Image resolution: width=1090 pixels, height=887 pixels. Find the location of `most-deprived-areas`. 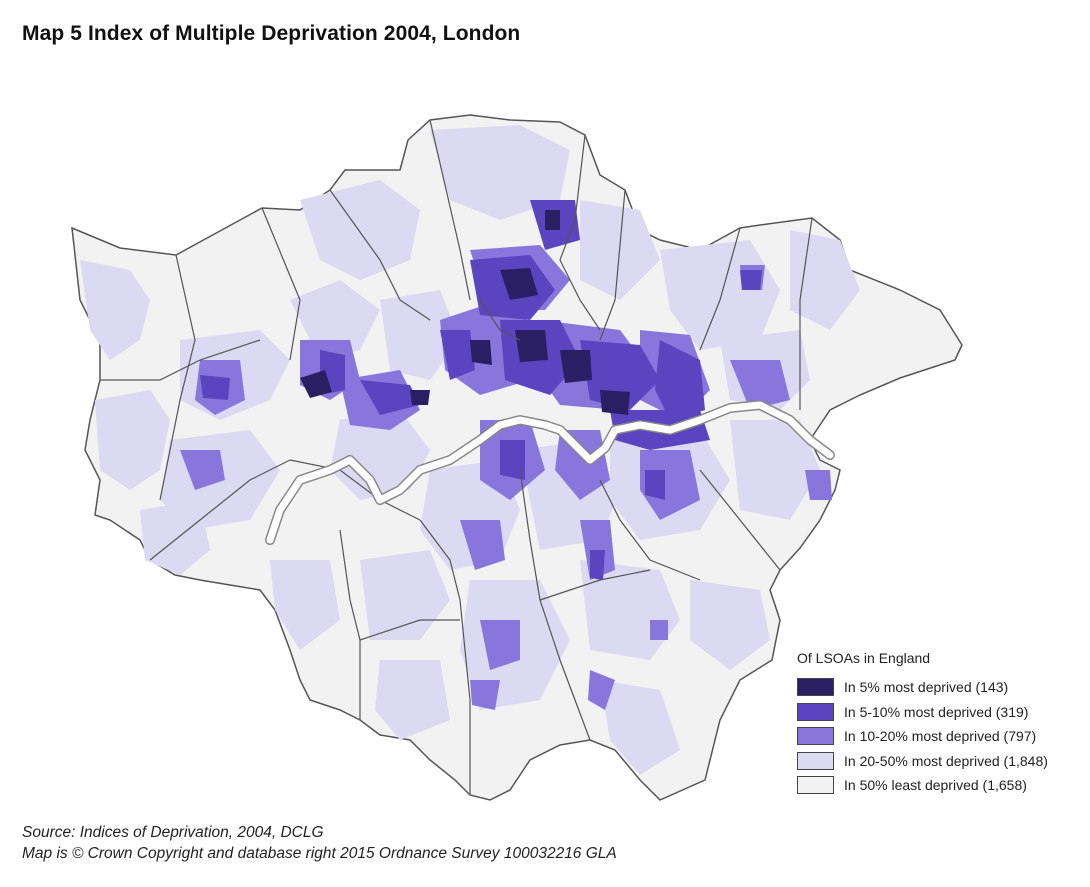

most-deprived-areas is located at coordinates (465, 312).